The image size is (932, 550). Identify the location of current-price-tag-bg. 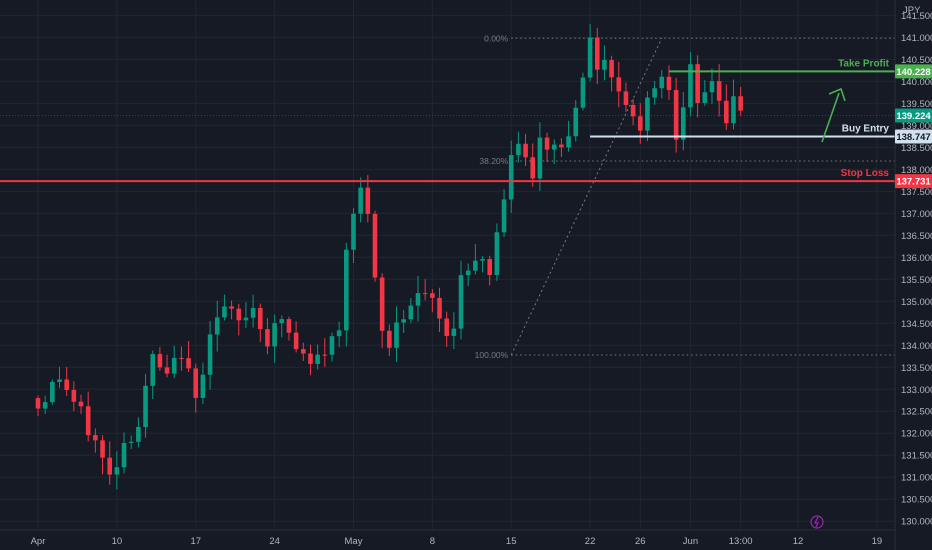
(913, 115).